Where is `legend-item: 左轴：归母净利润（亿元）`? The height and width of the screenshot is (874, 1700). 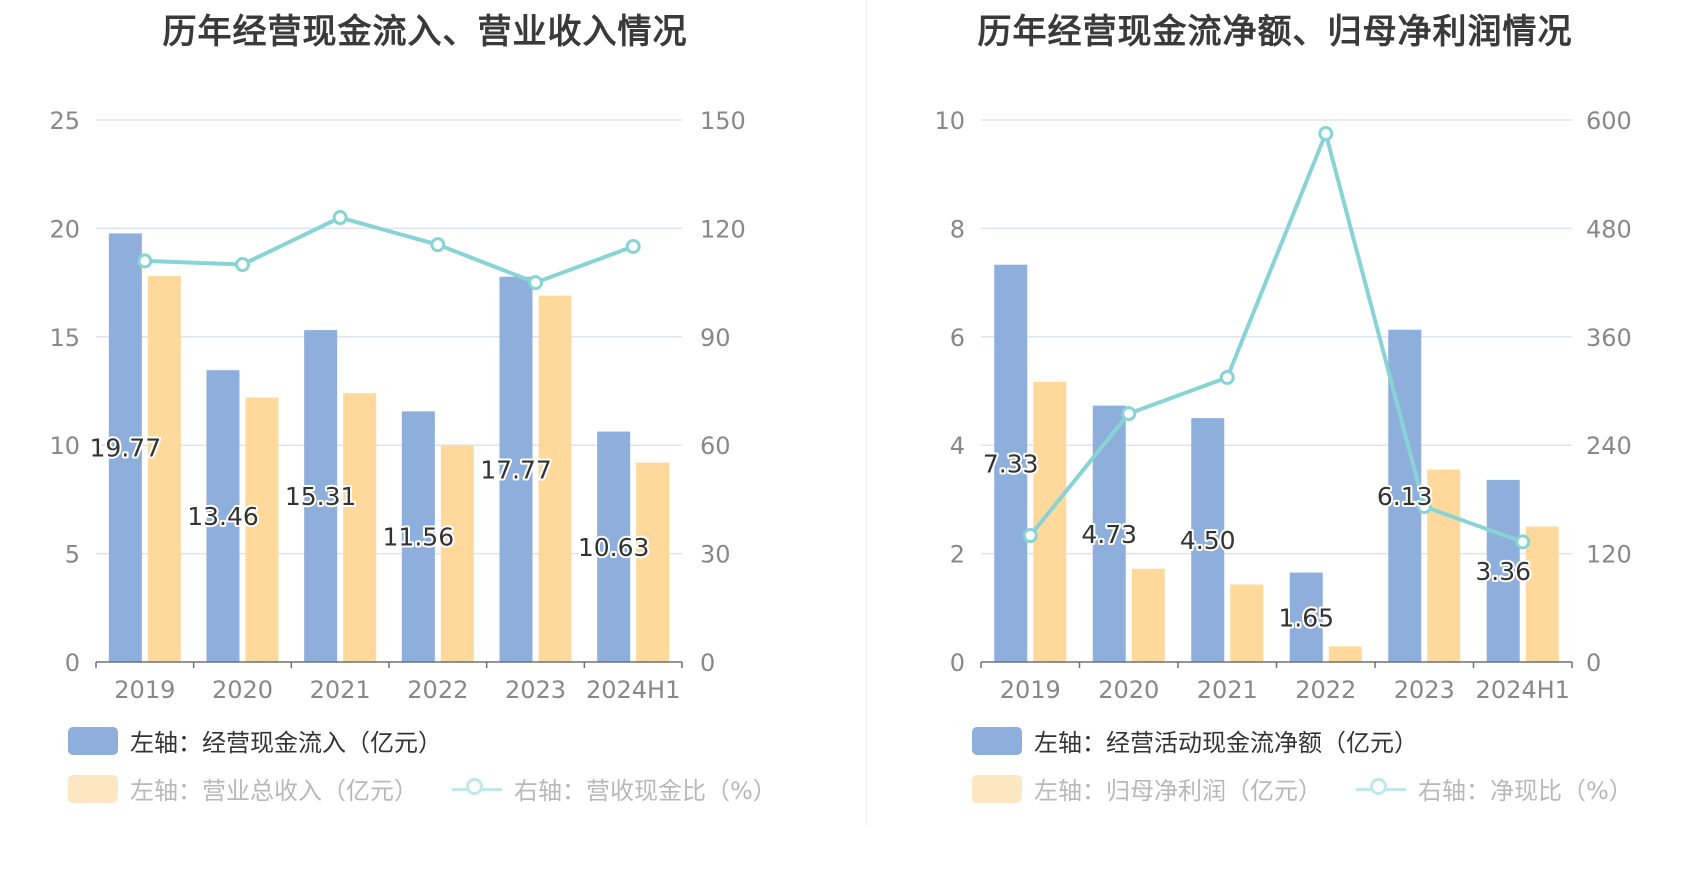 legend-item: 左轴：归母净利润（亿元） is located at coordinates (1147, 788).